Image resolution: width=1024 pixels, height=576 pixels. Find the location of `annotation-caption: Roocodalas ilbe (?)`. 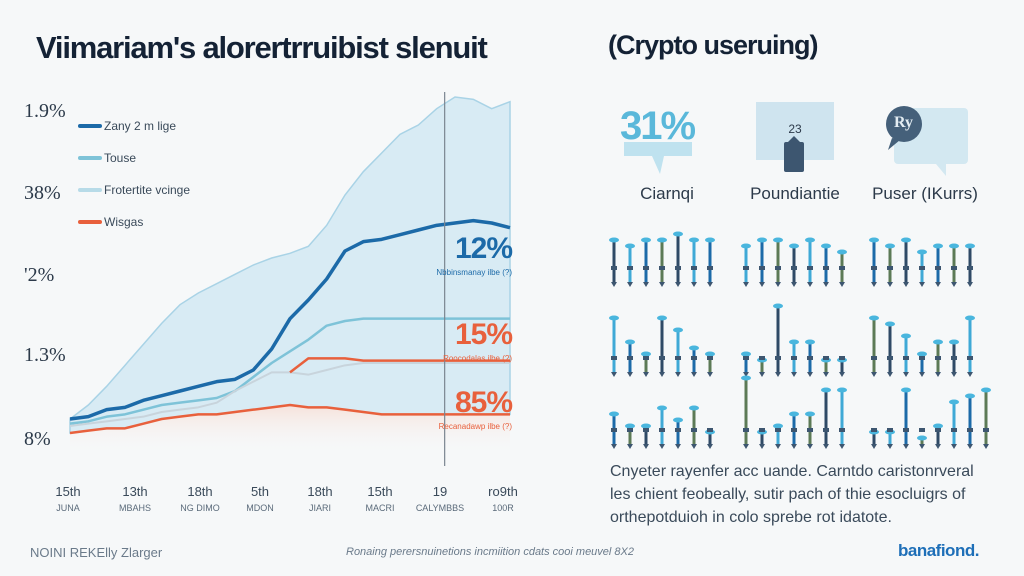

annotation-caption: Roocodalas ilbe (?) is located at coordinates (477, 358).